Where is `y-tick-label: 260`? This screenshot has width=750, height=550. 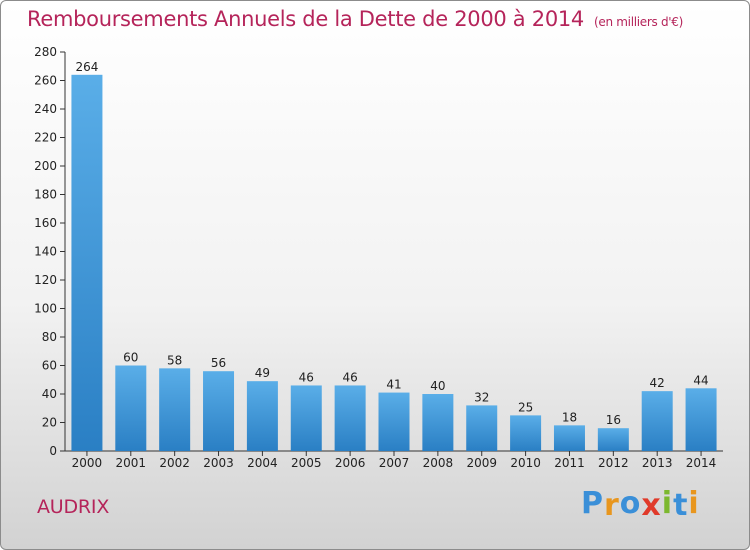 y-tick-label: 260 is located at coordinates (45, 81).